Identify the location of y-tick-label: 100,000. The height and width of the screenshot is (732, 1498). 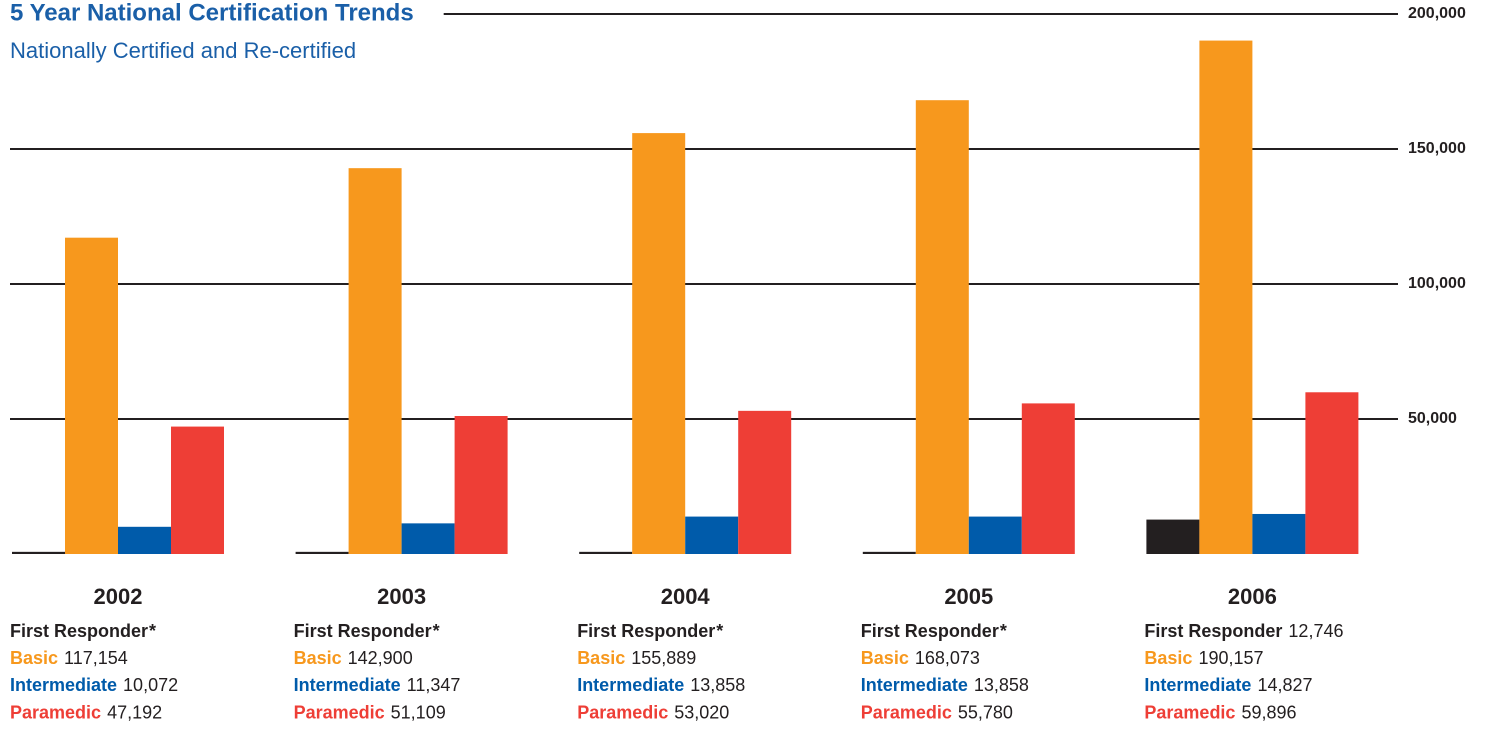
(1437, 283).